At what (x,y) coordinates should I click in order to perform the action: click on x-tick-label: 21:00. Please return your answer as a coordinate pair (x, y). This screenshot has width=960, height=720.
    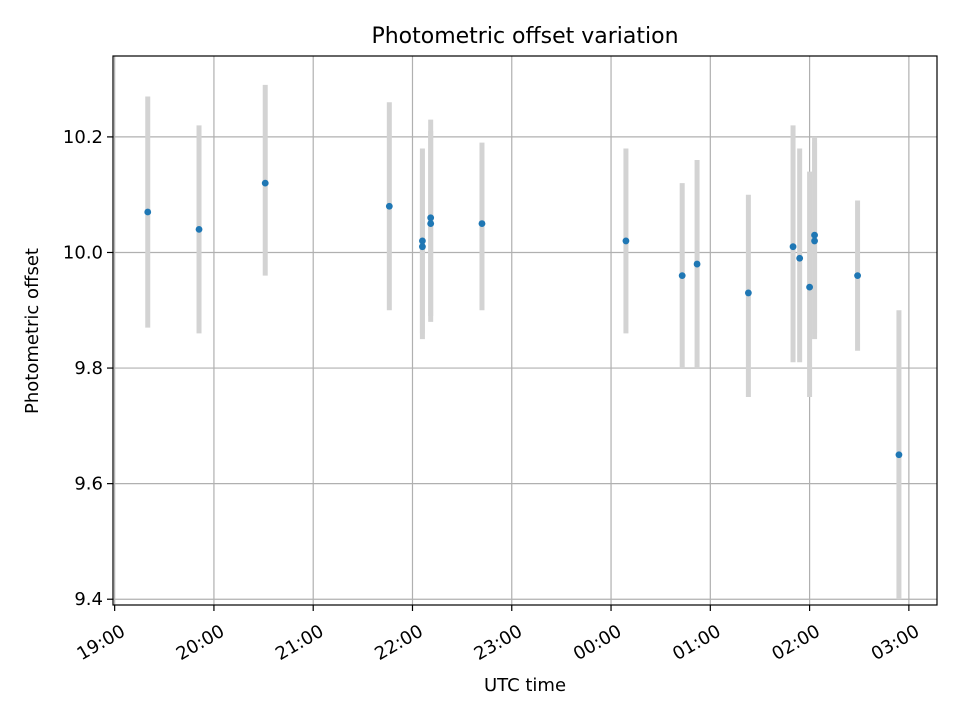
    Looking at the image, I should click on (299, 643).